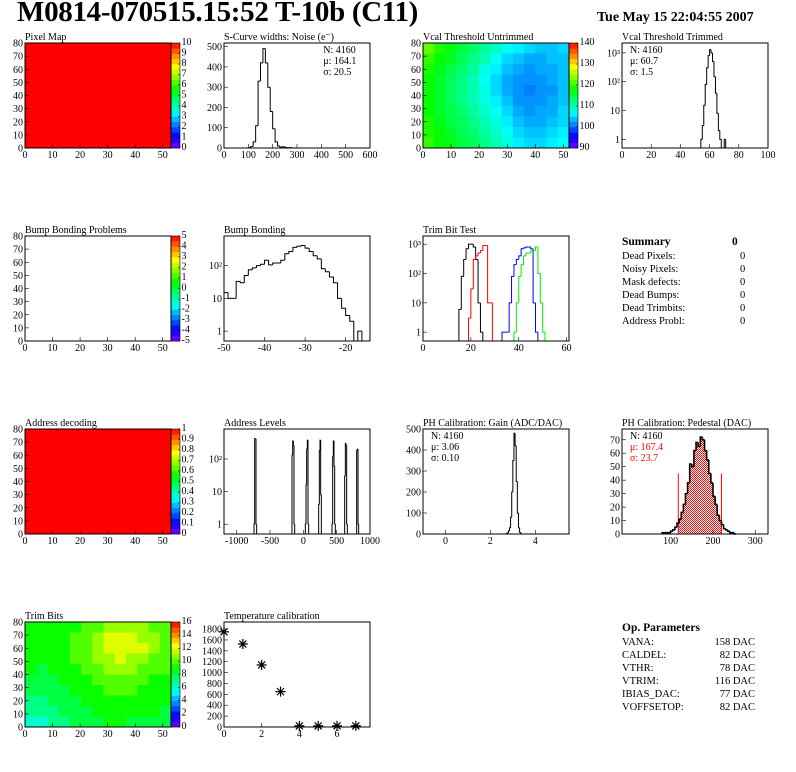 The image size is (796, 772). Describe the element at coordinates (219, 728) in the screenshot. I see `y-tick-label: 0` at that location.